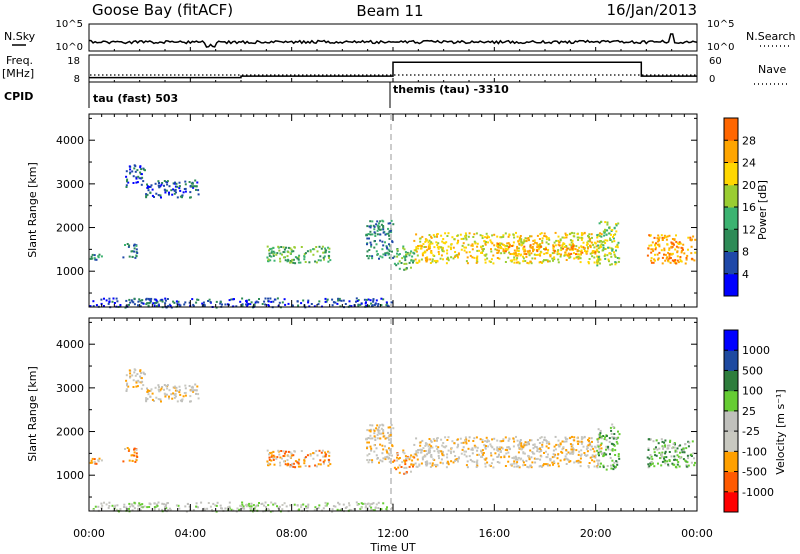  What do you see at coordinates (162, 10) in the screenshot?
I see `station-title: Goose Bay (fitACF)` at bounding box center [162, 10].